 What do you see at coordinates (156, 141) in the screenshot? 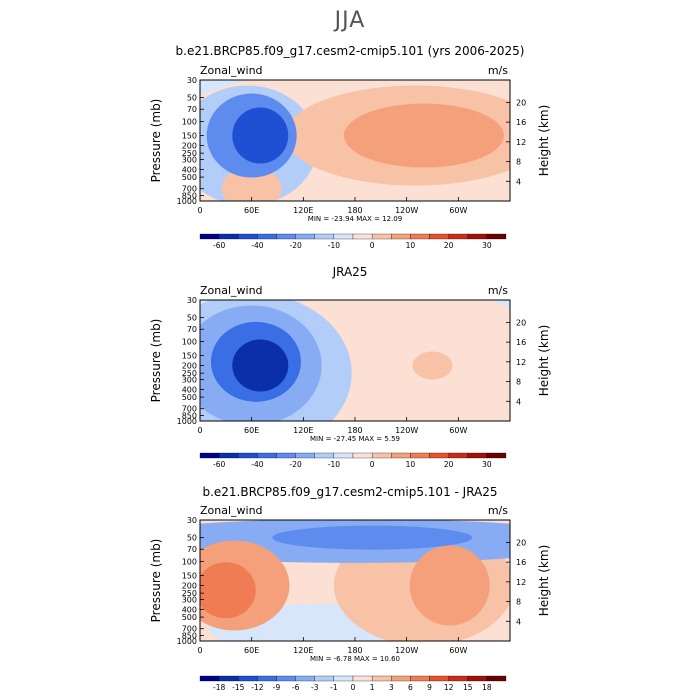
I see `y-axis-label: Pressure (mb)` at bounding box center [156, 141].